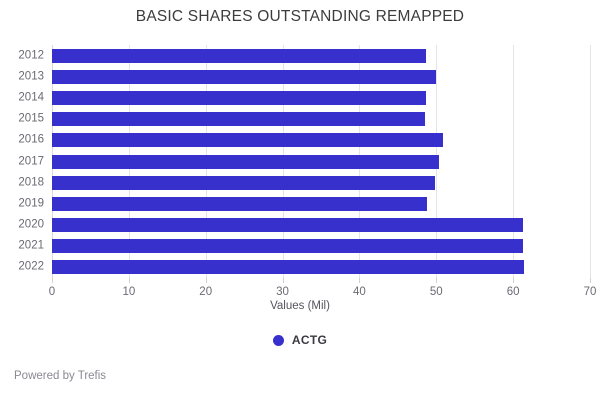 This screenshot has height=400, width=600. Describe the element at coordinates (31, 76) in the screenshot. I see `y-axis-tick-2013: 2013` at that location.